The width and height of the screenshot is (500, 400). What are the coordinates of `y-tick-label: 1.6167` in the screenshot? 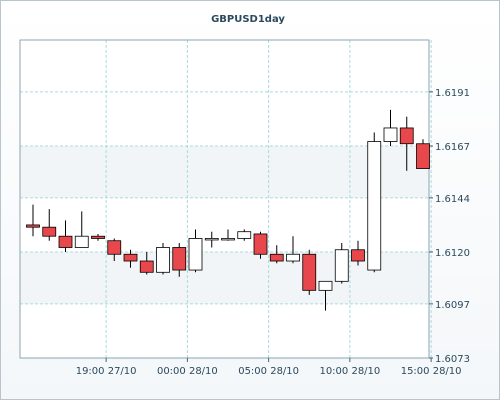 It's located at (452, 147).